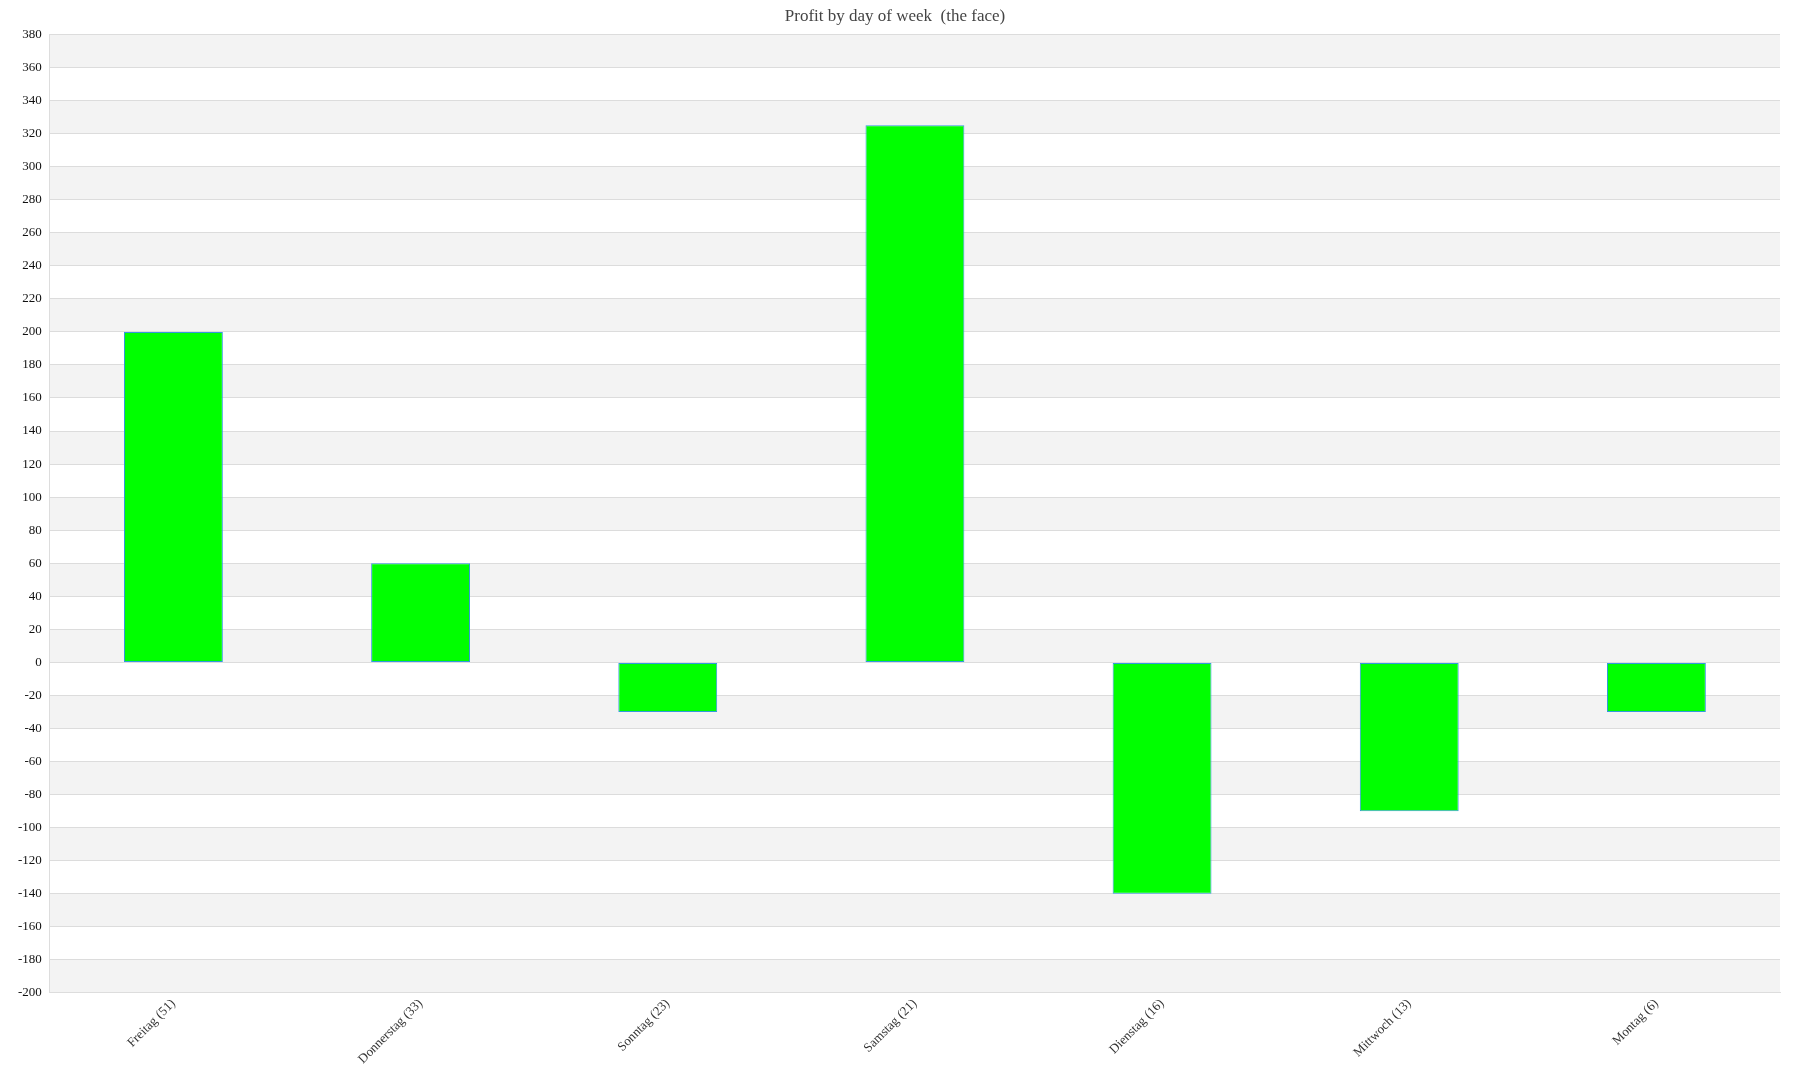 Image resolution: width=1800 pixels, height=1080 pixels. I want to click on y-tick-label: 140, so click(32, 430).